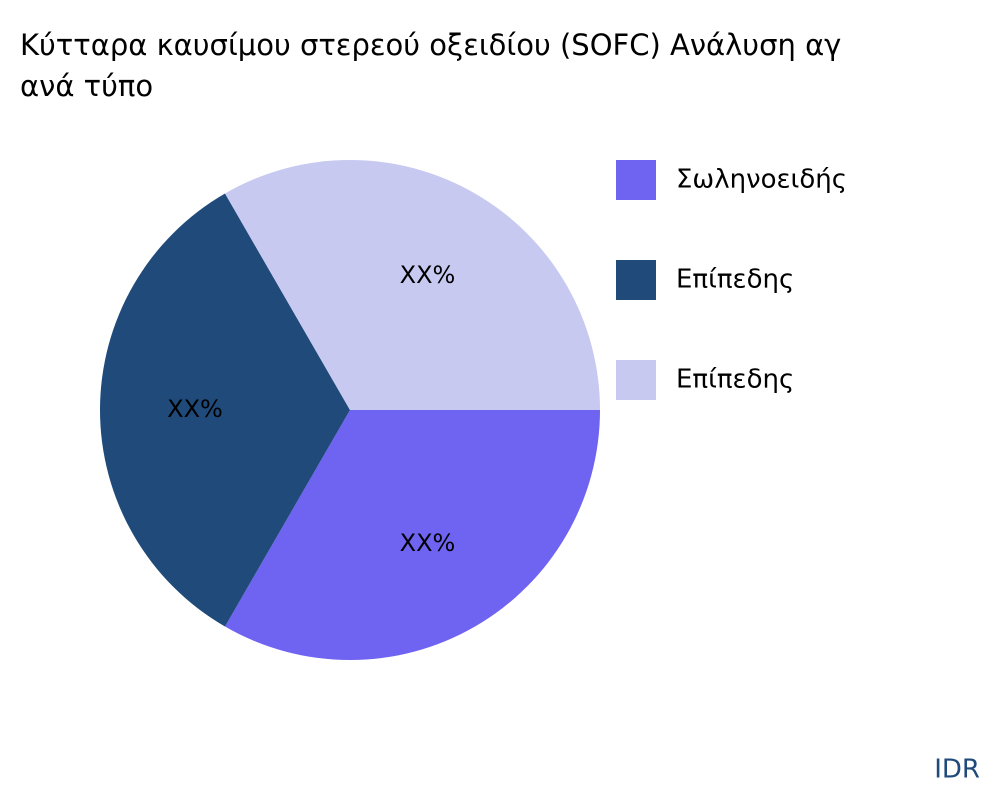  Describe the element at coordinates (86, 86) in the screenshot. I see `chart-title: ανά τύπο` at that location.